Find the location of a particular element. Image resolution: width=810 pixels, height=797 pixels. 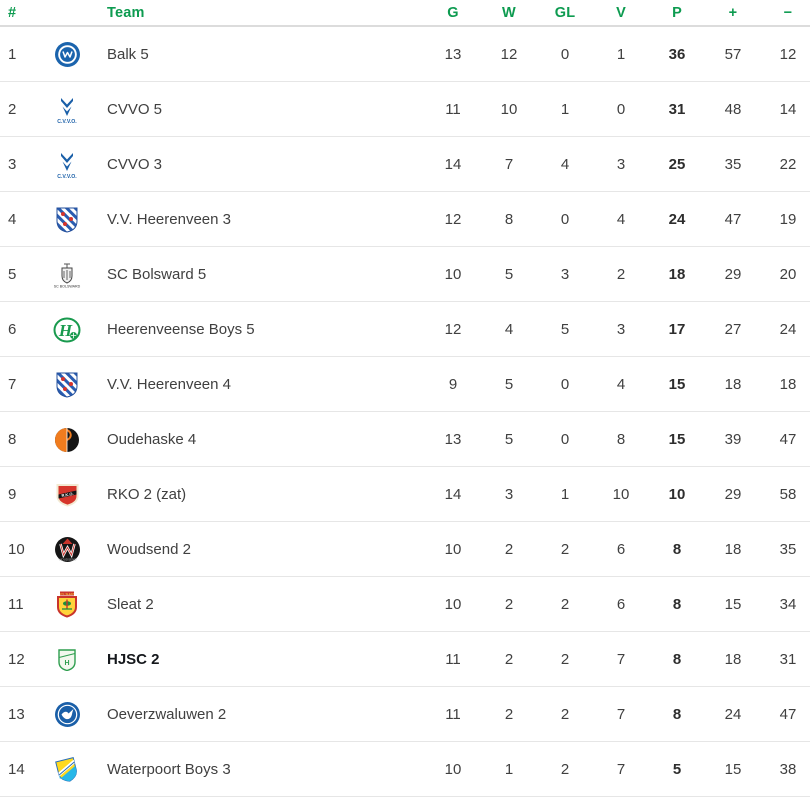

lost-cell: 2 is located at coordinates (621, 274).